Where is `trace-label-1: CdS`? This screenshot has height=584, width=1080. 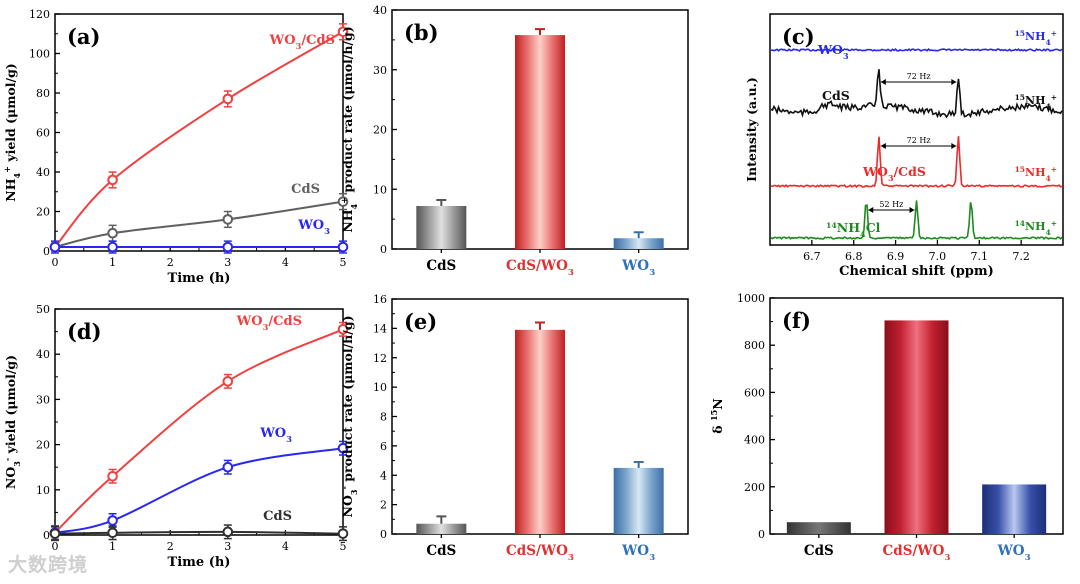
trace-label-1: CdS is located at coordinates (836, 95).